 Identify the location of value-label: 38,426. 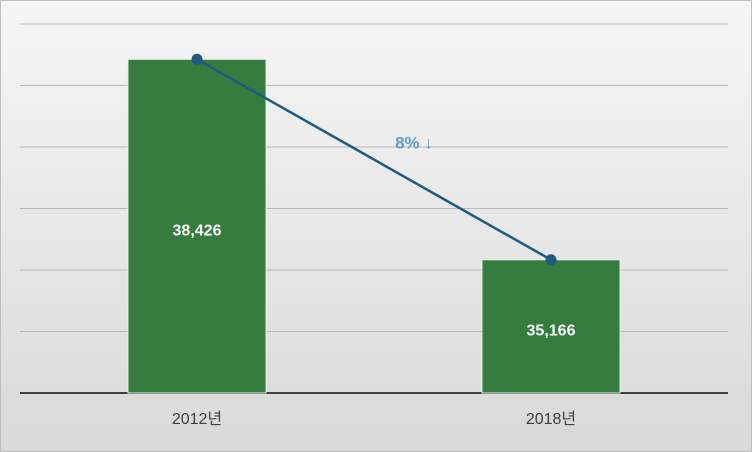
(197, 230).